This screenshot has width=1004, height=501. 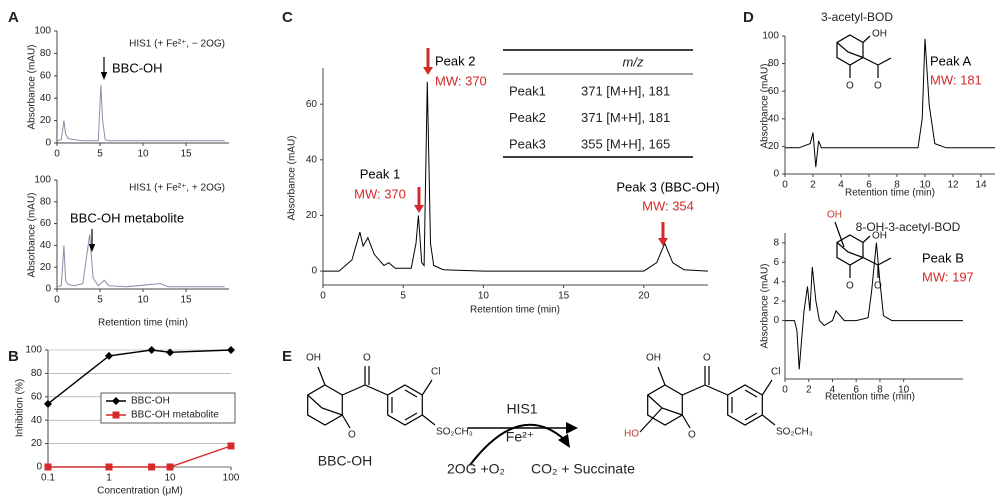 What do you see at coordinates (520, 437) in the screenshot?
I see `cofactor: Fe²⁺` at bounding box center [520, 437].